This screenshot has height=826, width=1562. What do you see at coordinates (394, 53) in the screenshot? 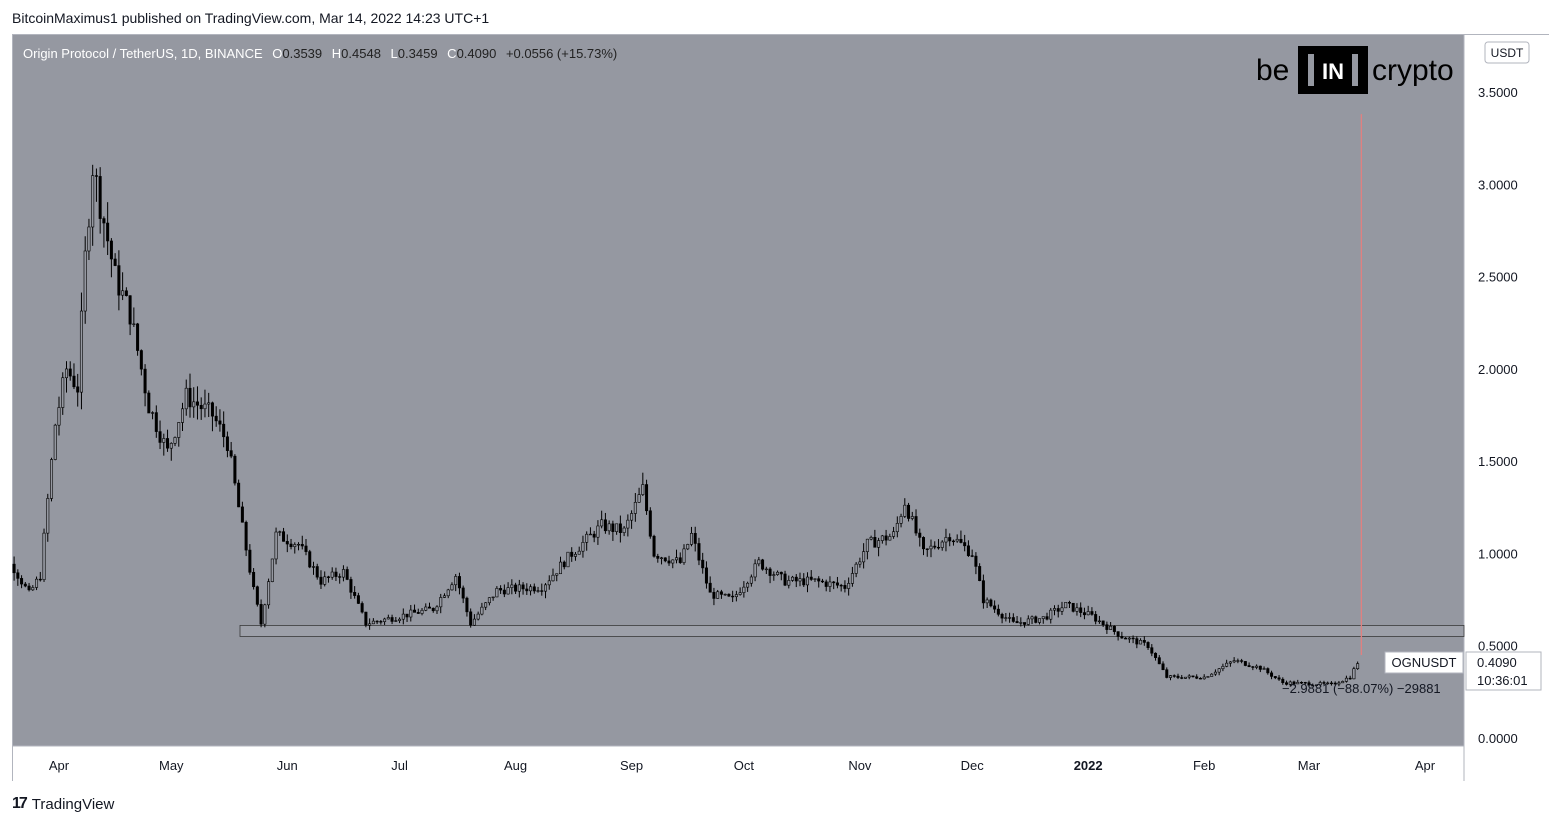
I see `legend-low-label: L` at bounding box center [394, 53].